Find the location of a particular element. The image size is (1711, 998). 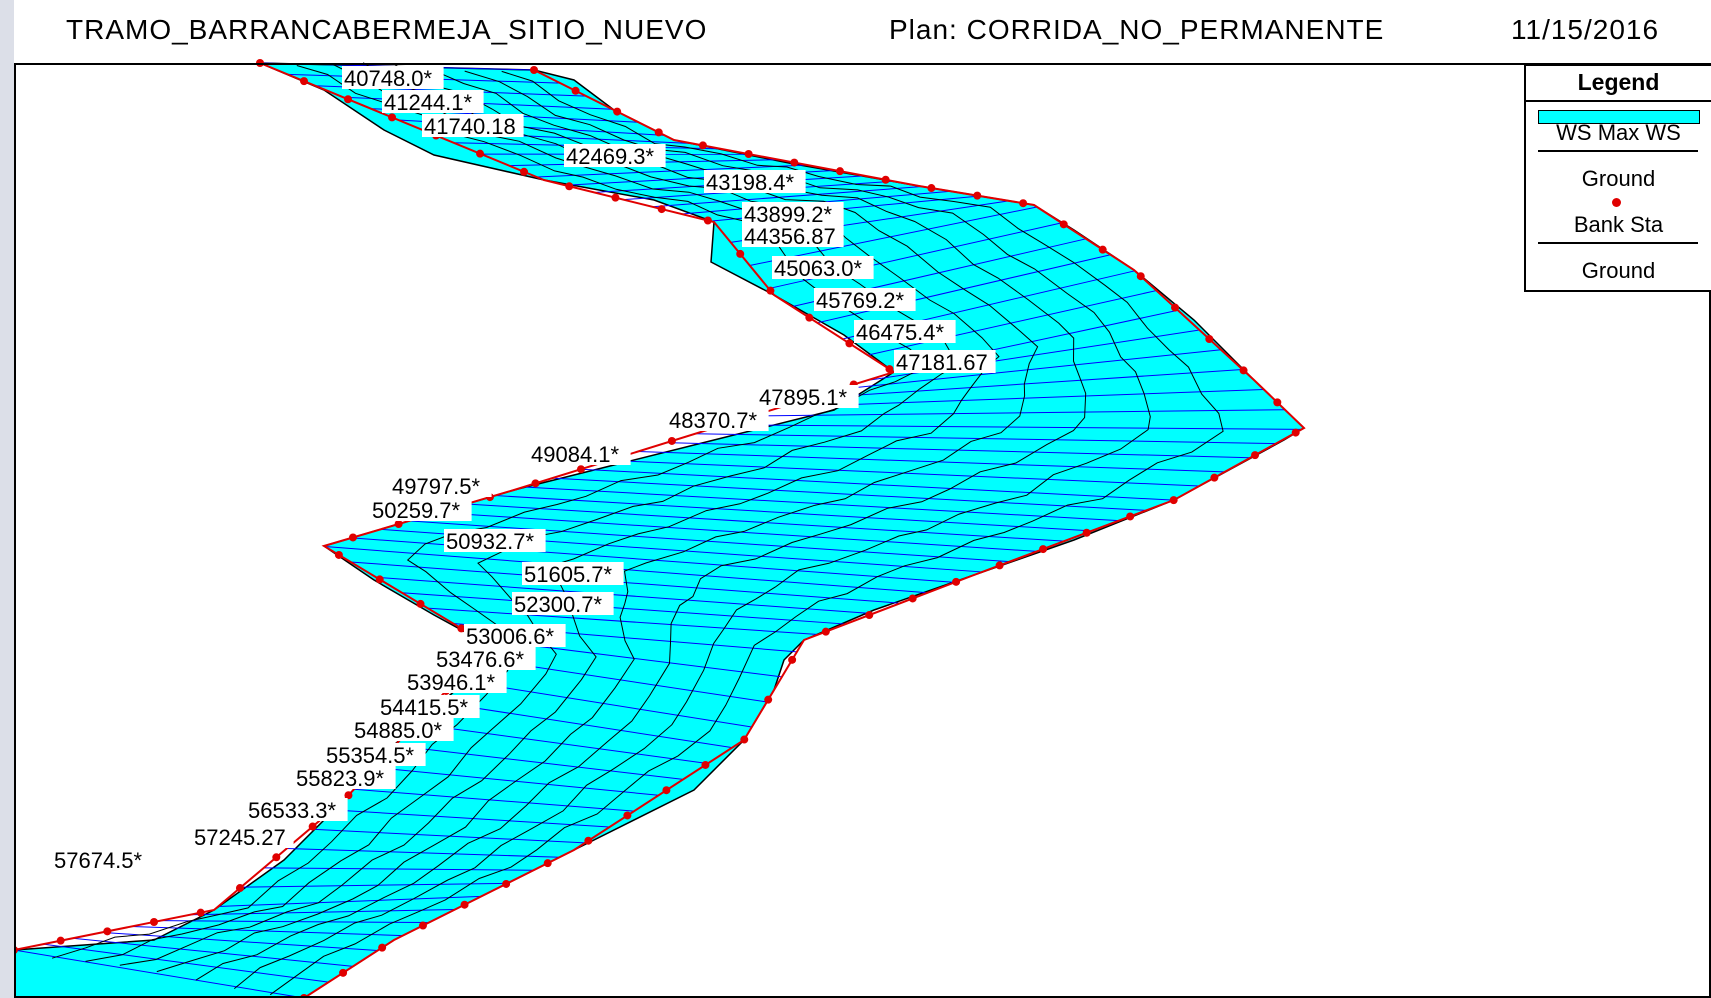

station-label-text: 55354.5* is located at coordinates (370, 755).